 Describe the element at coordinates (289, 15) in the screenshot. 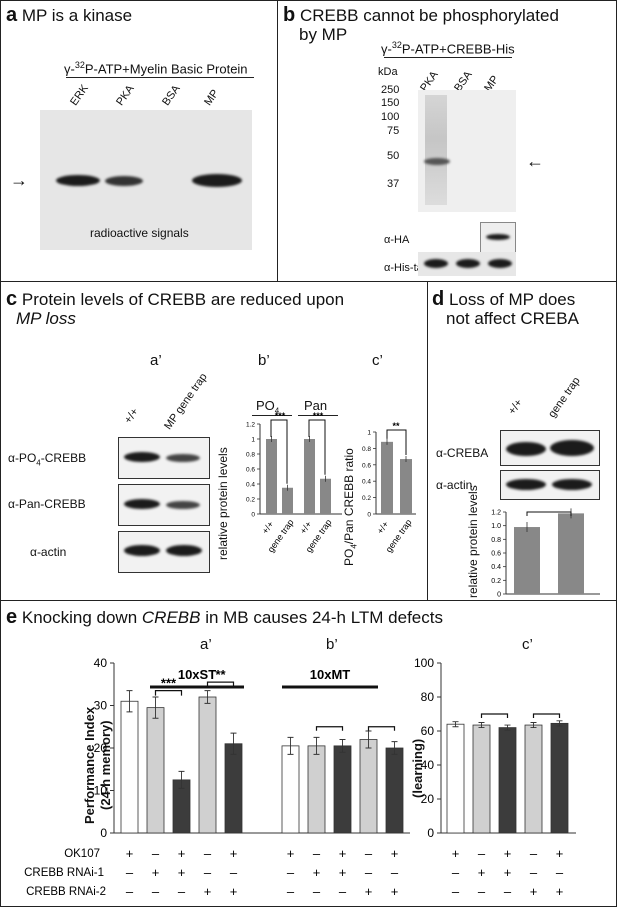

I see `panel-b-letter: b` at that location.